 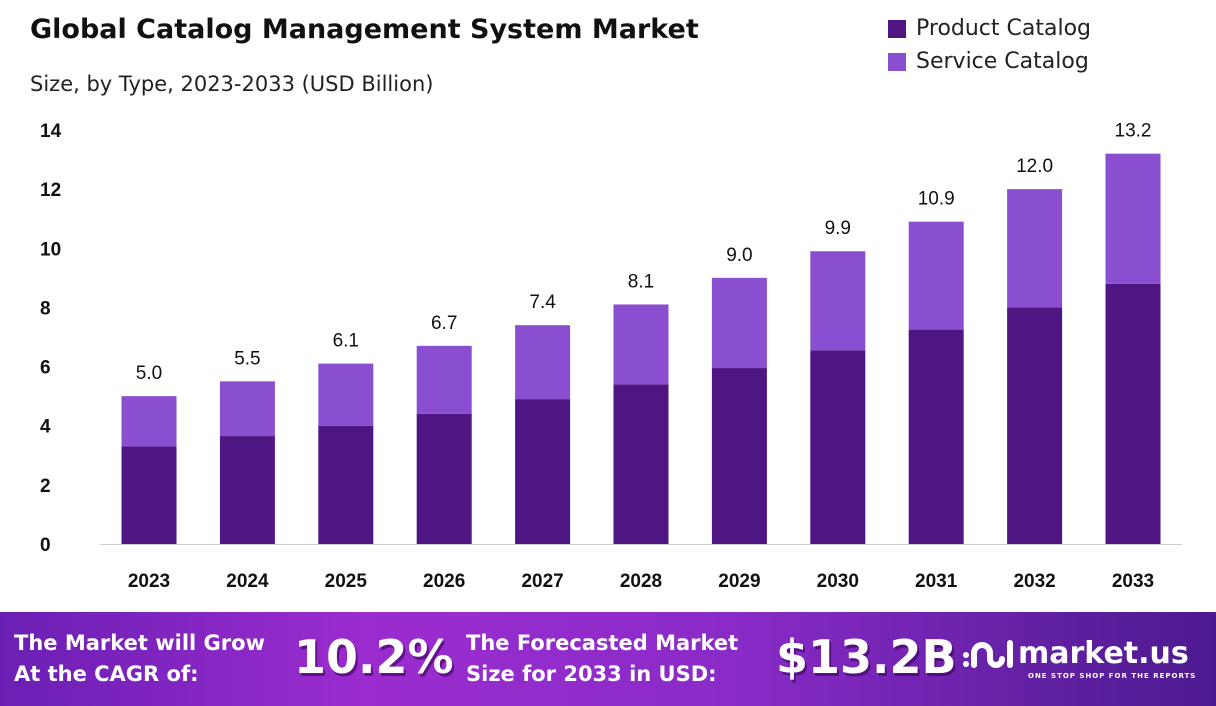 I want to click on bar-product-2028, so click(x=641, y=464).